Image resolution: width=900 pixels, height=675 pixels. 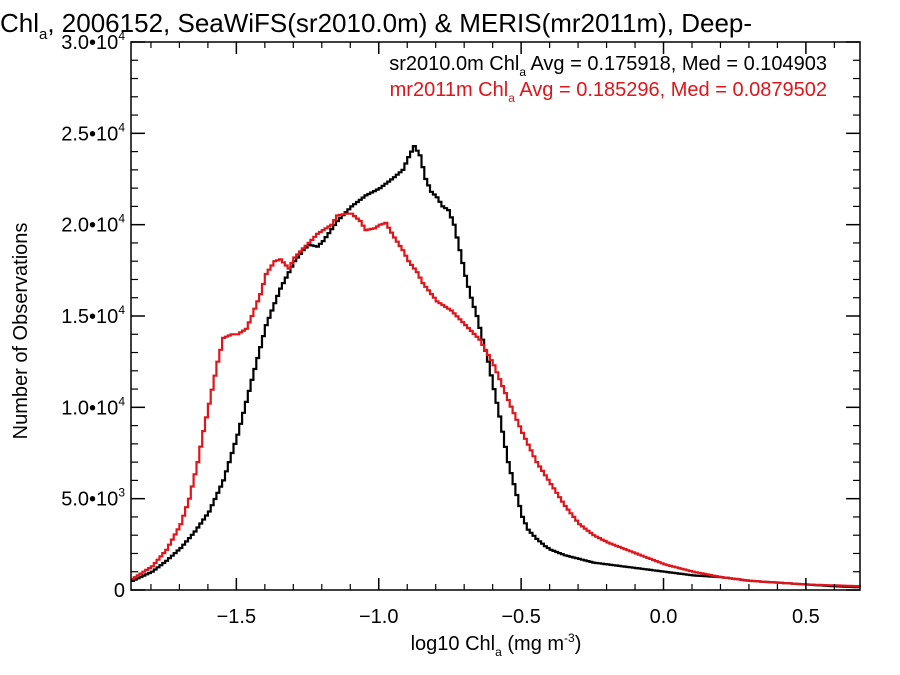 I want to click on x-tick-label: −0.5, so click(x=520, y=617).